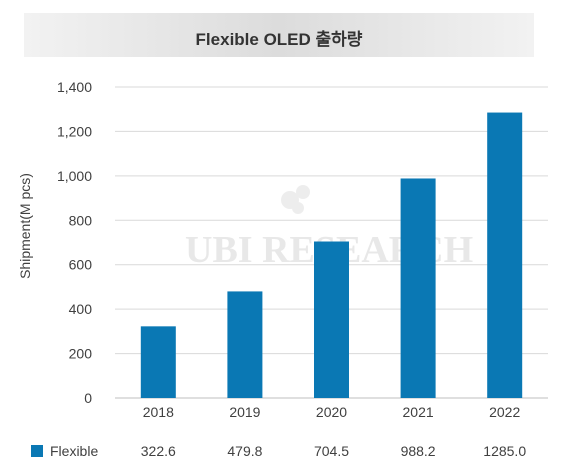  I want to click on legend-swatch, so click(37, 451).